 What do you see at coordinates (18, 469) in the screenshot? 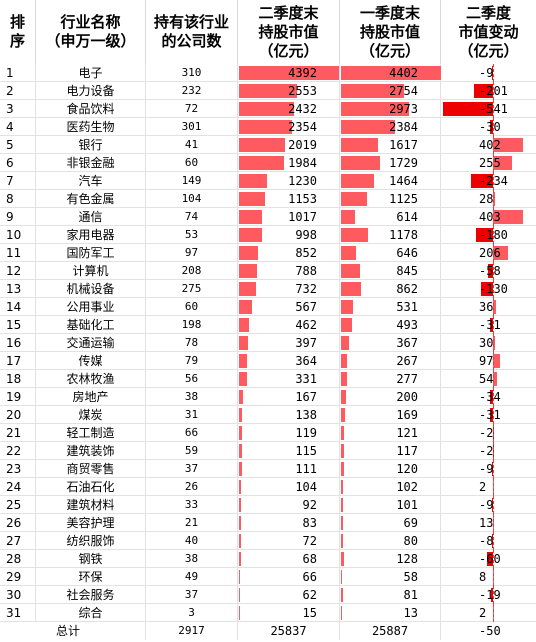
I see `rank-cell: 23` at bounding box center [18, 469].